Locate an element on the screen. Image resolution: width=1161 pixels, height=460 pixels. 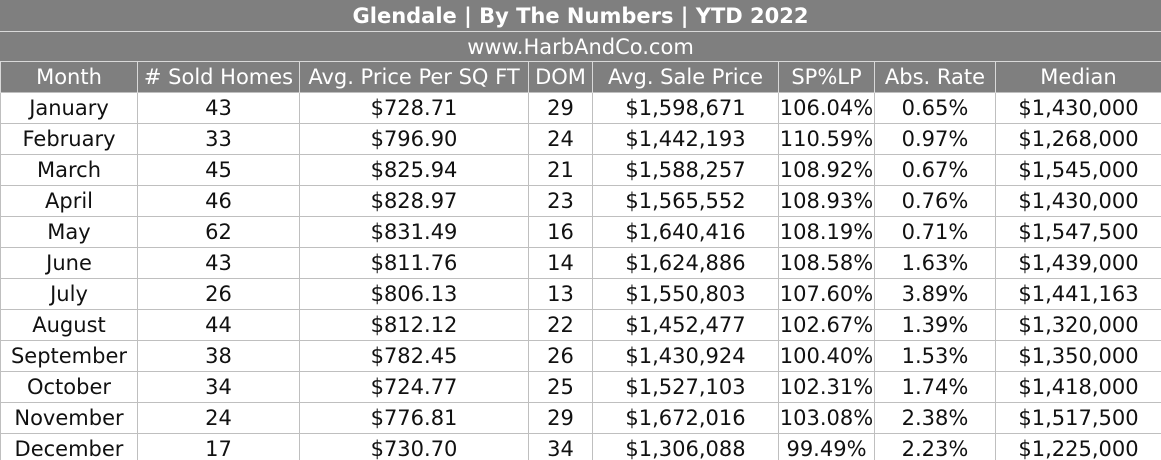
column-header-sold-homes: # Sold Homes is located at coordinates (218, 77).